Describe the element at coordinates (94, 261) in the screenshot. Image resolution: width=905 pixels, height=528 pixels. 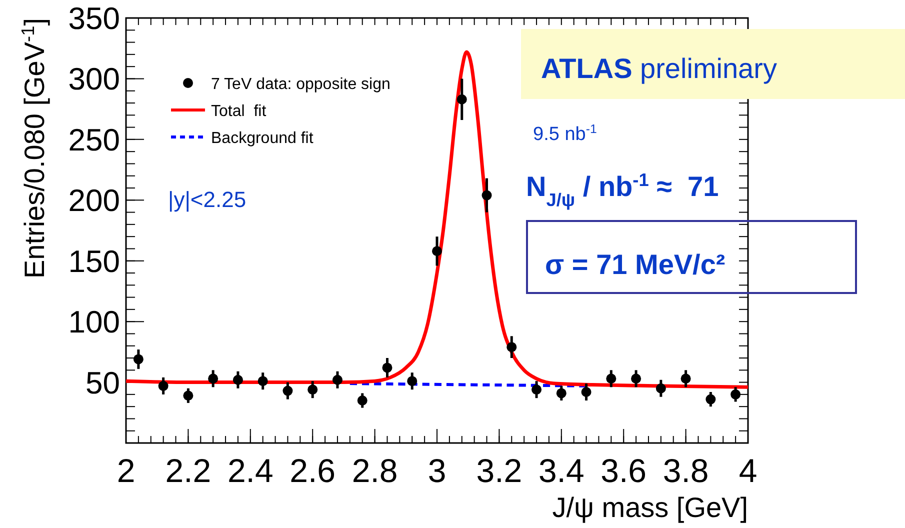
I see `y-tick-label: 150` at that location.